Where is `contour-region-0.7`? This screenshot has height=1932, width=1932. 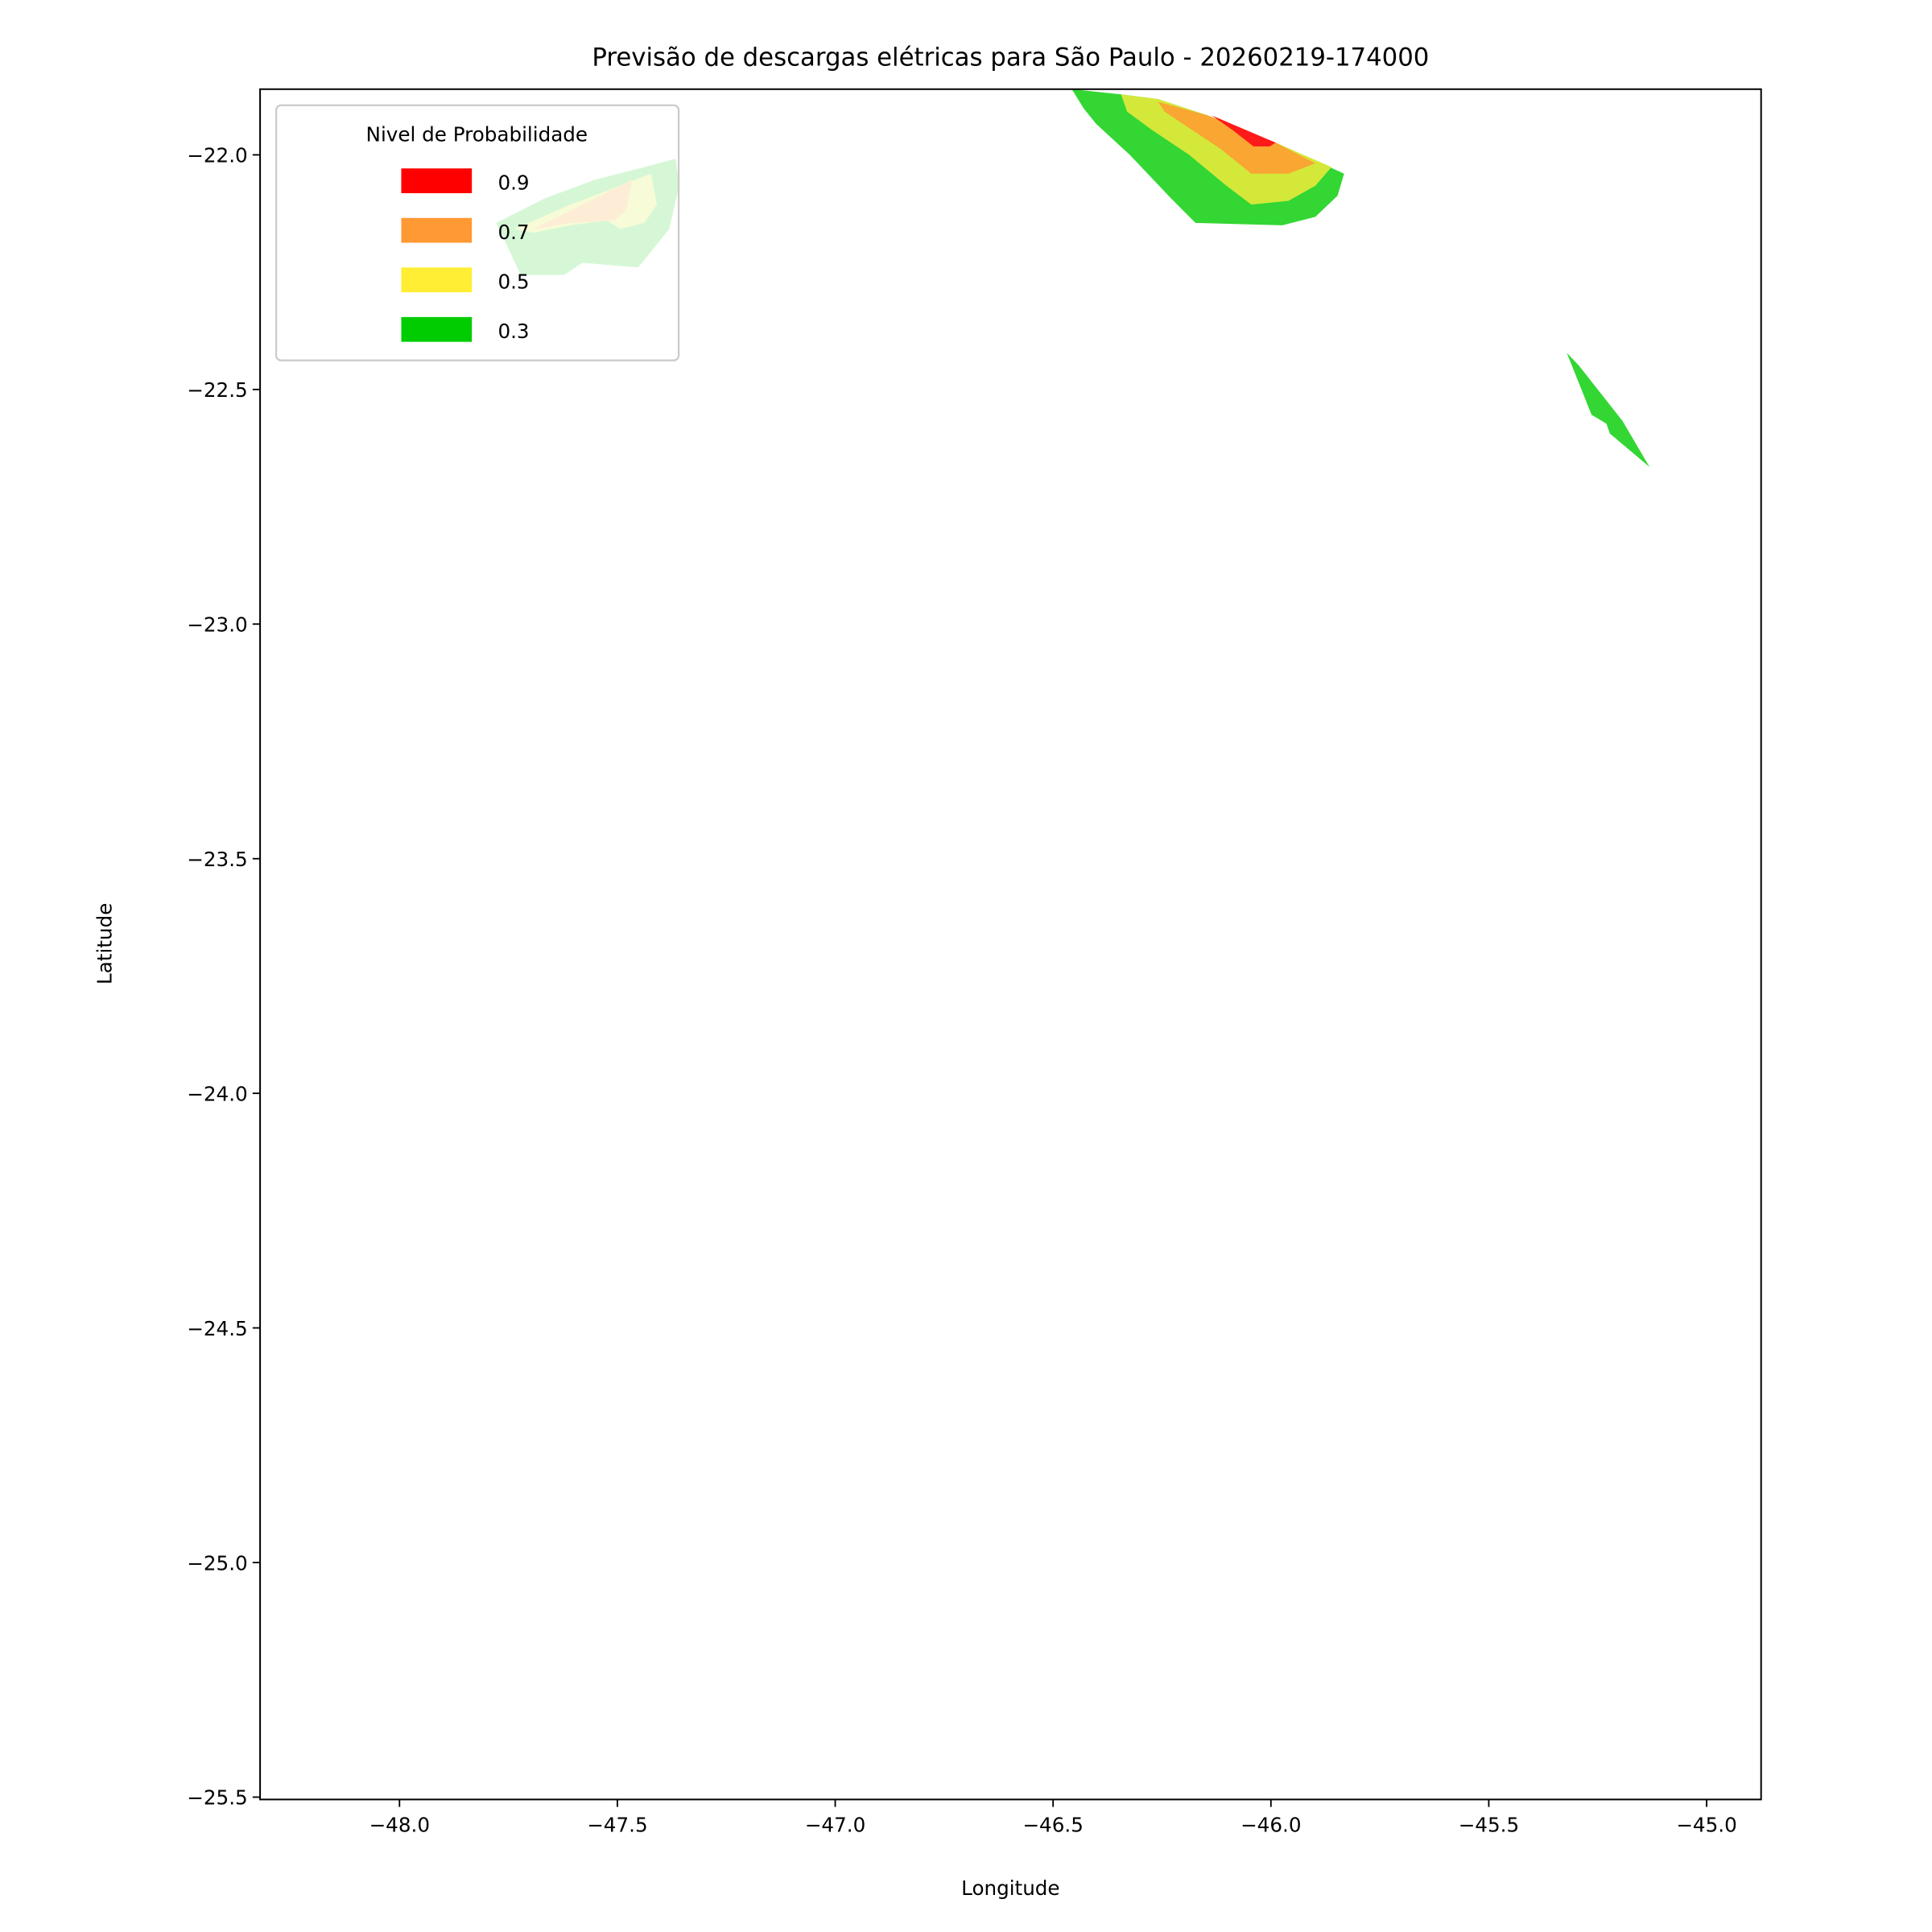
contour-region-0.7 is located at coordinates (1236, 137).